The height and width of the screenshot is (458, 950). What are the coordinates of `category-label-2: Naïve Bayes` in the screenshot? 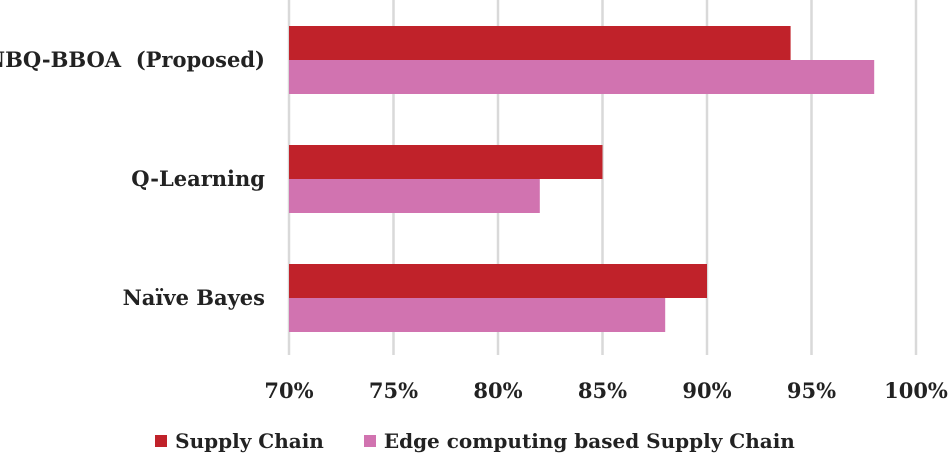 It's located at (194, 297).